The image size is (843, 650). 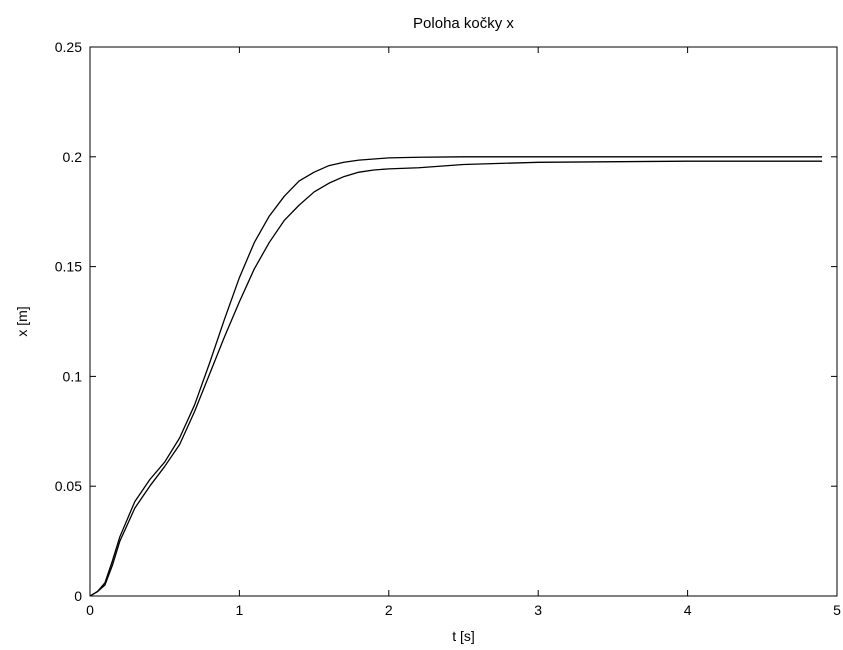 I want to click on y-tick-label: 0.1, so click(x=73, y=376).